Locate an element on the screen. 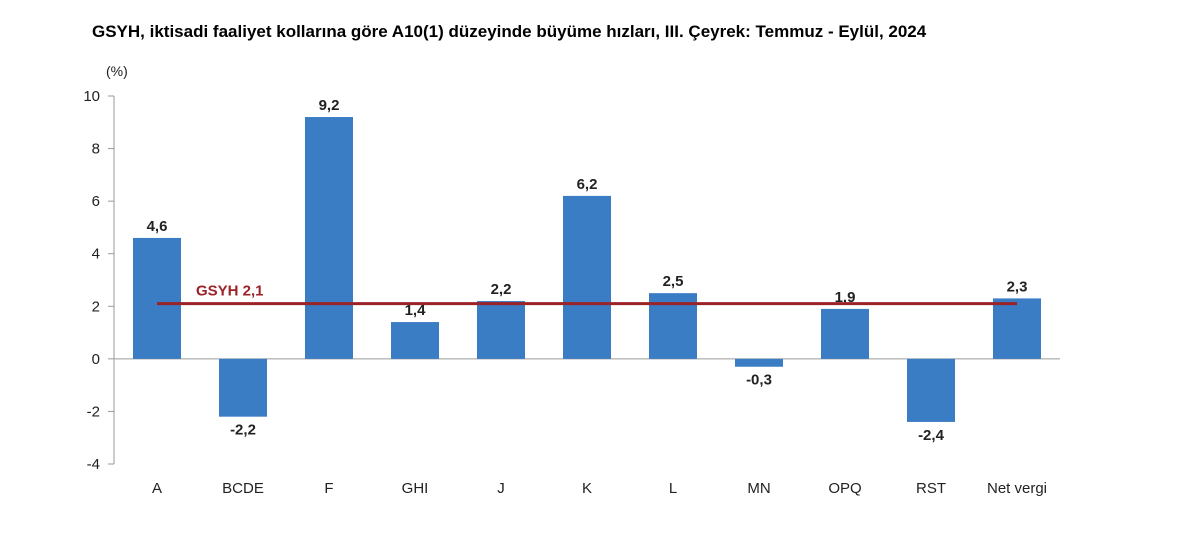 The width and height of the screenshot is (1200, 534). bar-j is located at coordinates (501, 330).